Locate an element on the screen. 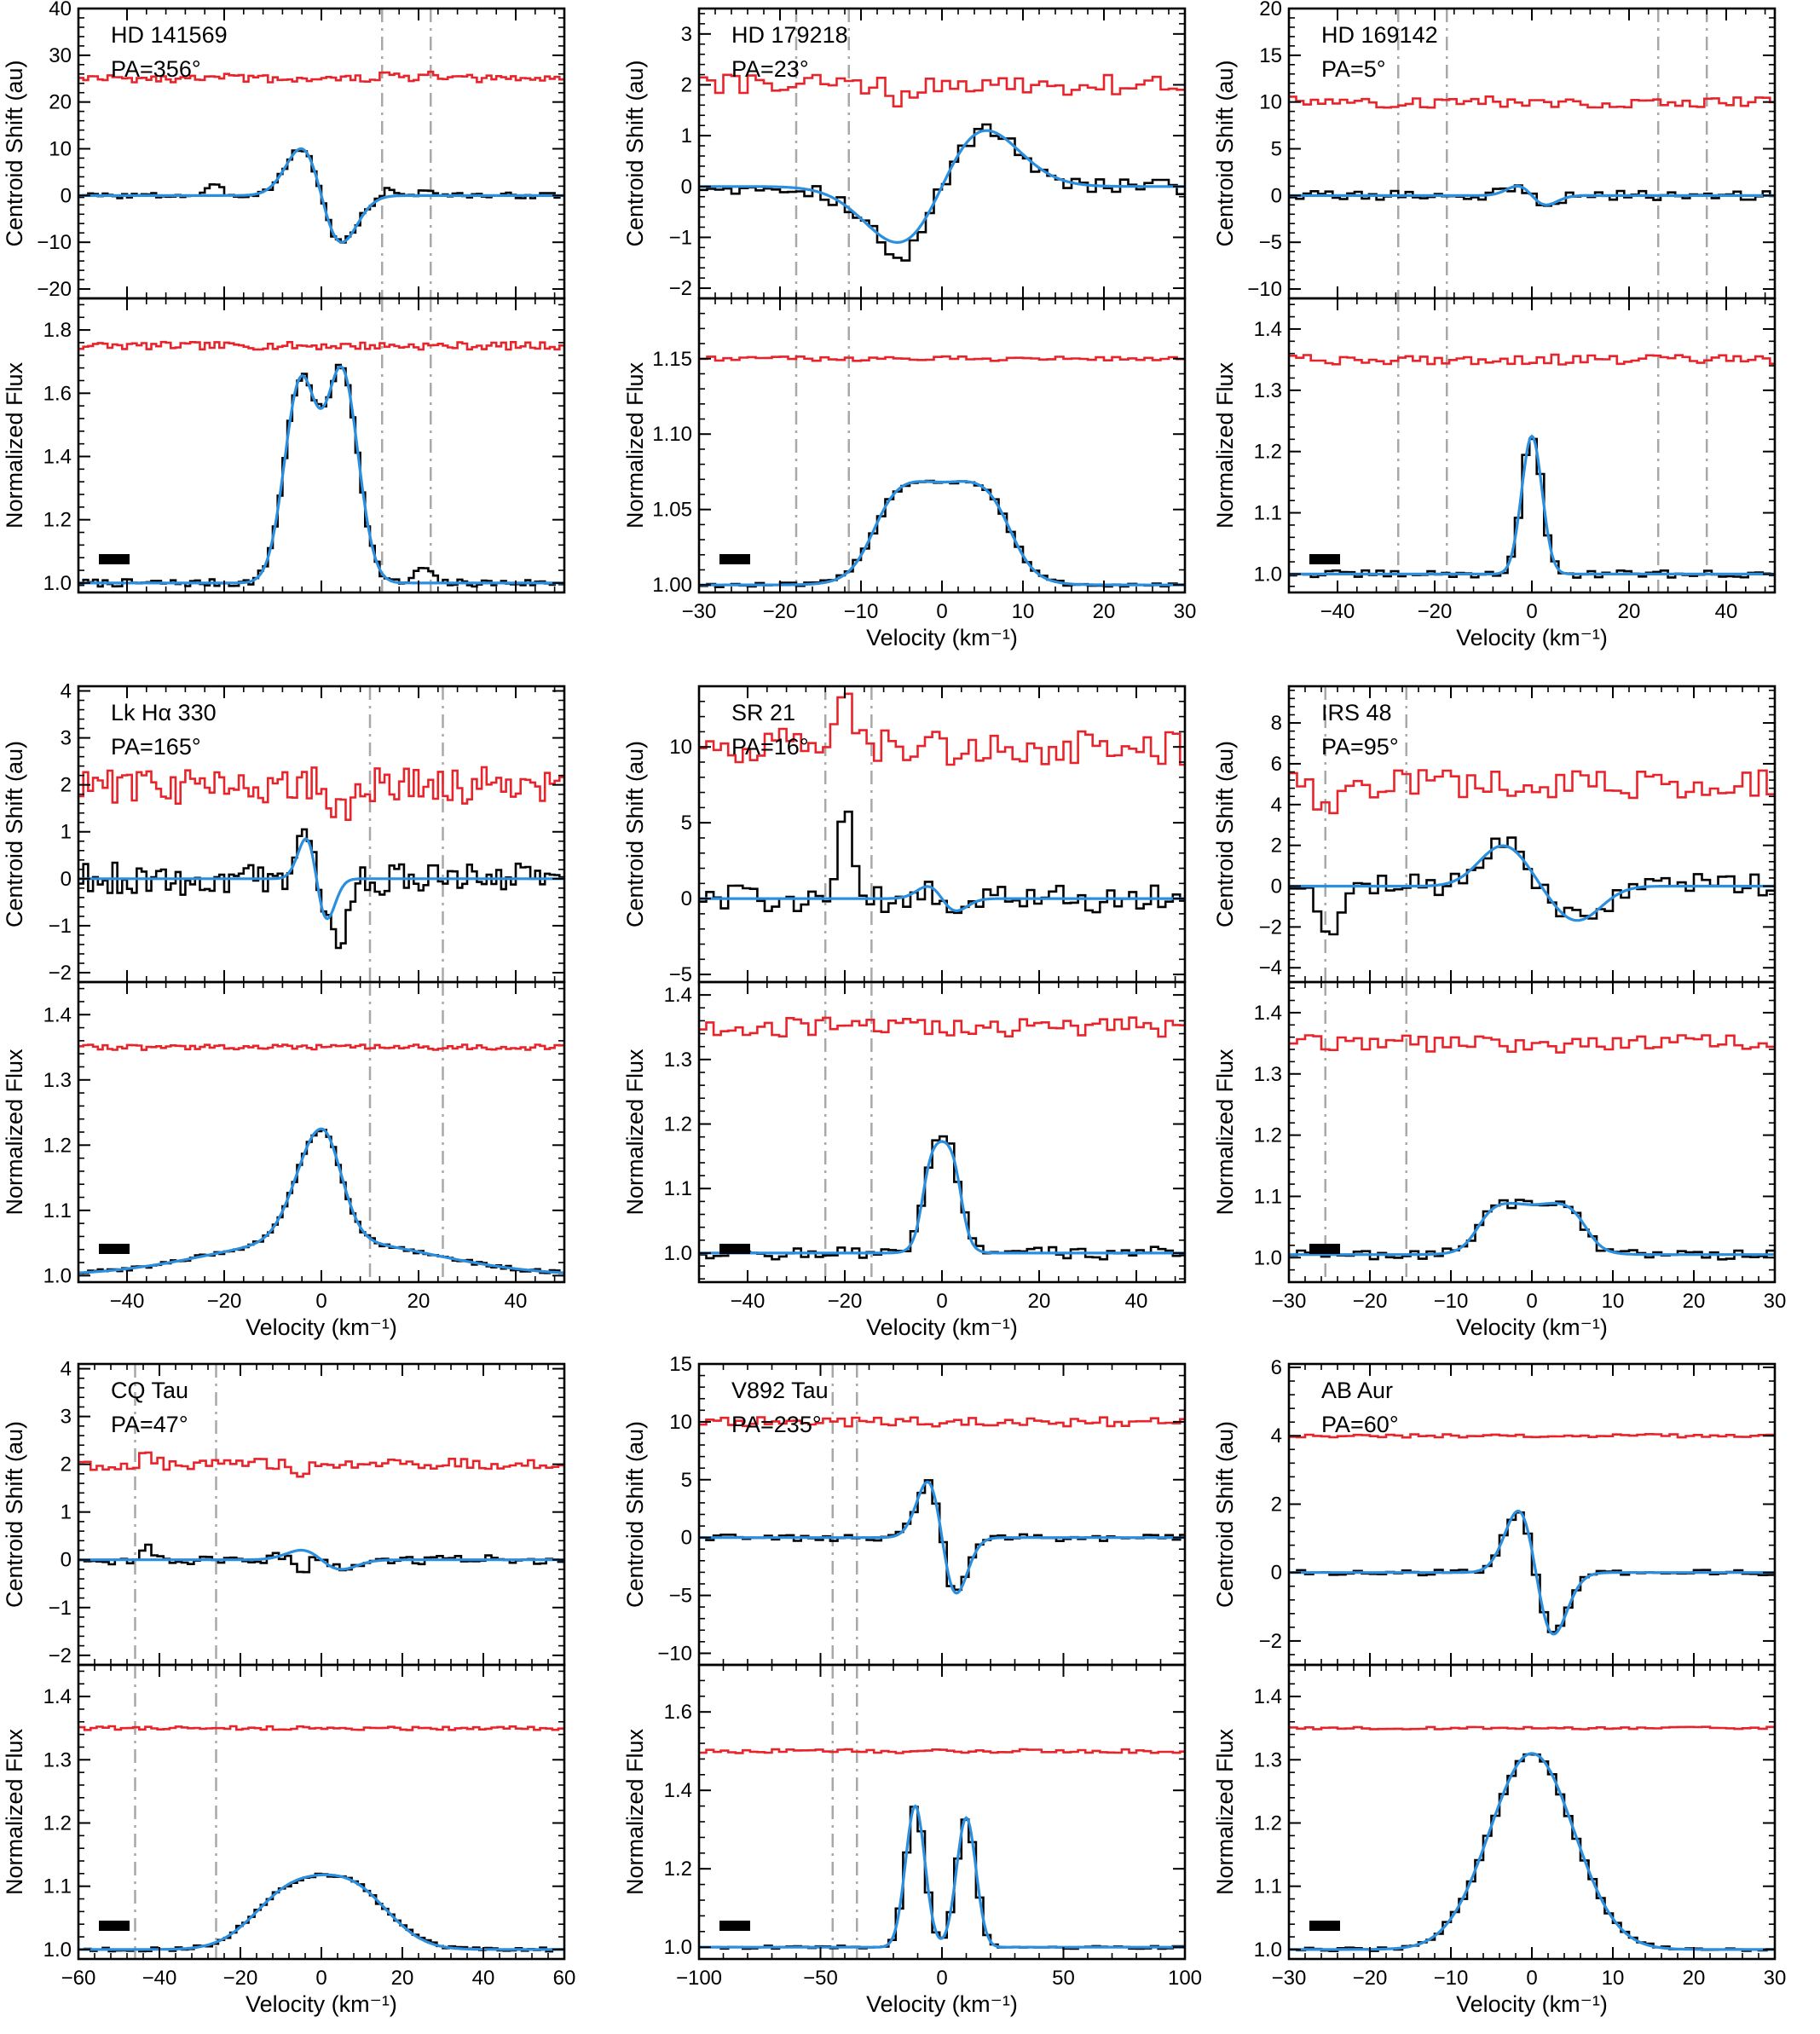 The width and height of the screenshot is (1820, 2034). star-name: Lk Hα 330 is located at coordinates (164, 712).